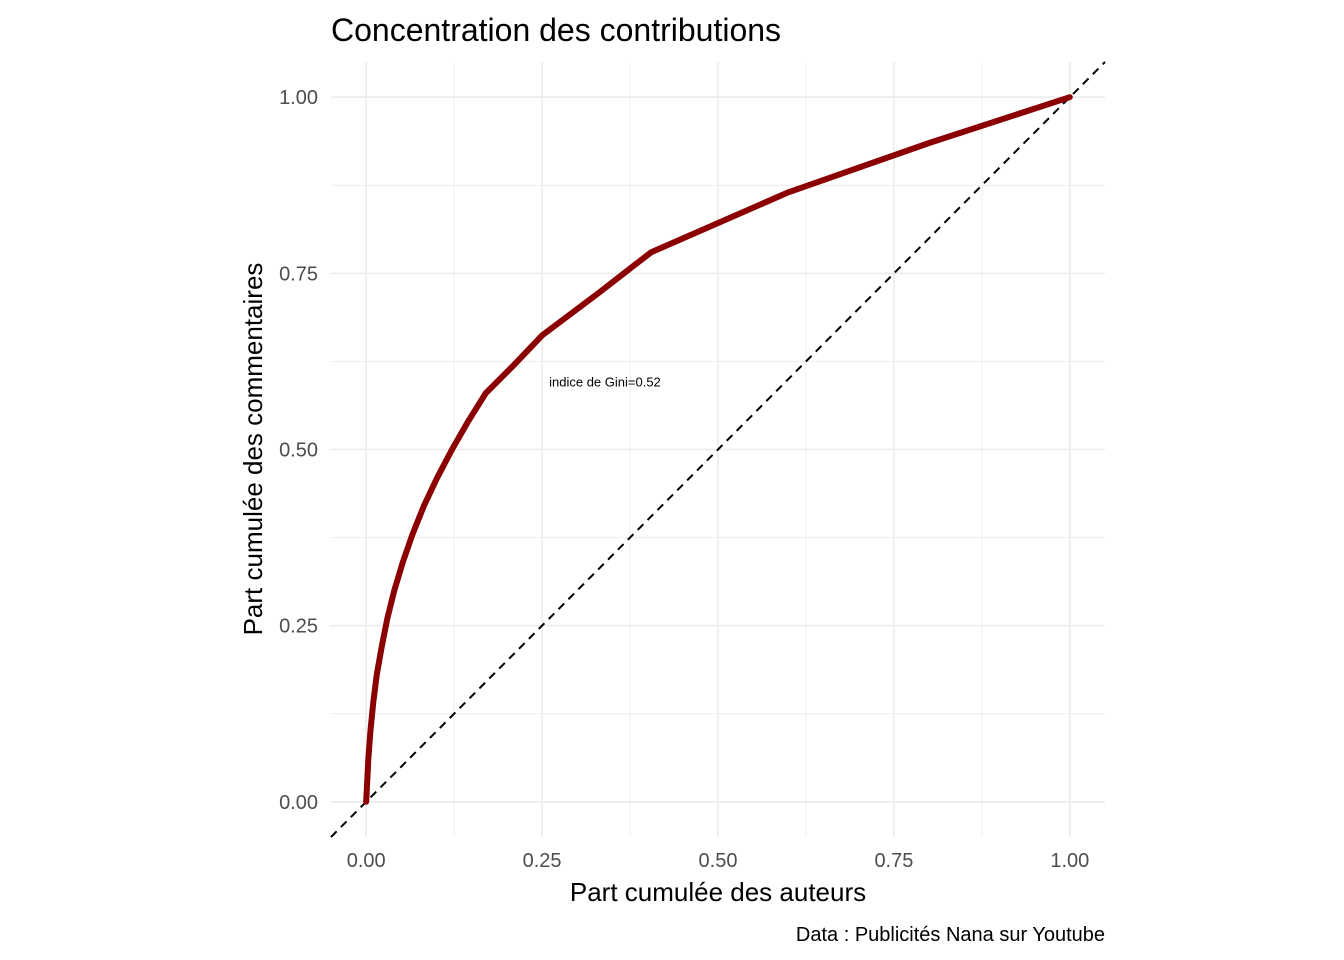 The image size is (1344, 960). Describe the element at coordinates (298, 274) in the screenshot. I see `y-tick-label: 0.75` at that location.